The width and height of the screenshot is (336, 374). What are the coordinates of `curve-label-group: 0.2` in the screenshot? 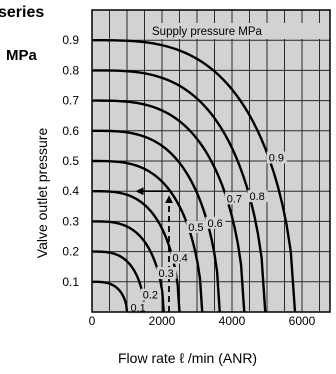 It's located at (150, 295).